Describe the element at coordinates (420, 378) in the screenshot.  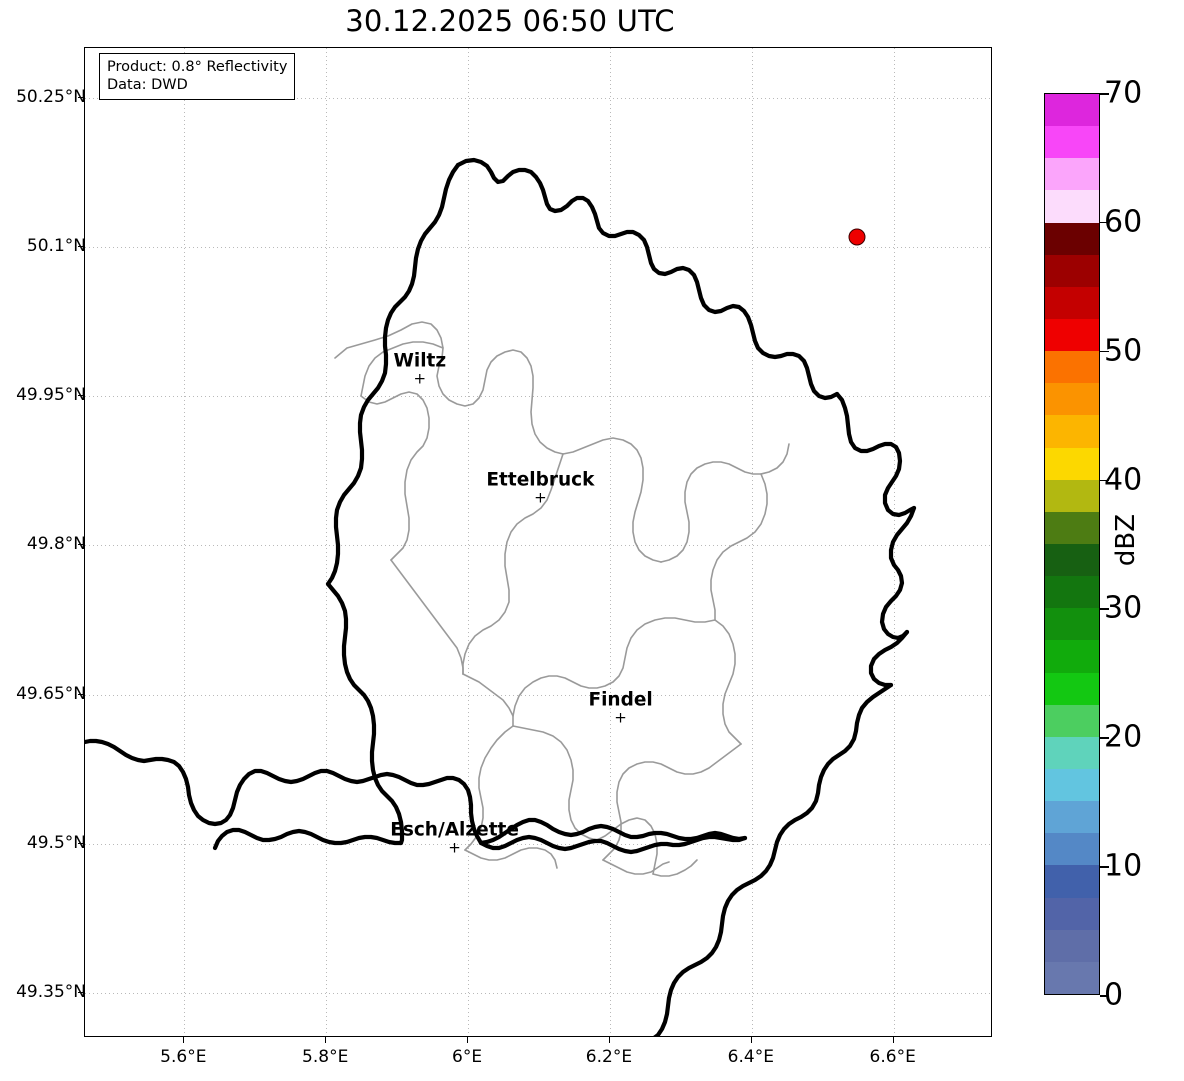
I see `city-marker-wiltz: +` at that location.